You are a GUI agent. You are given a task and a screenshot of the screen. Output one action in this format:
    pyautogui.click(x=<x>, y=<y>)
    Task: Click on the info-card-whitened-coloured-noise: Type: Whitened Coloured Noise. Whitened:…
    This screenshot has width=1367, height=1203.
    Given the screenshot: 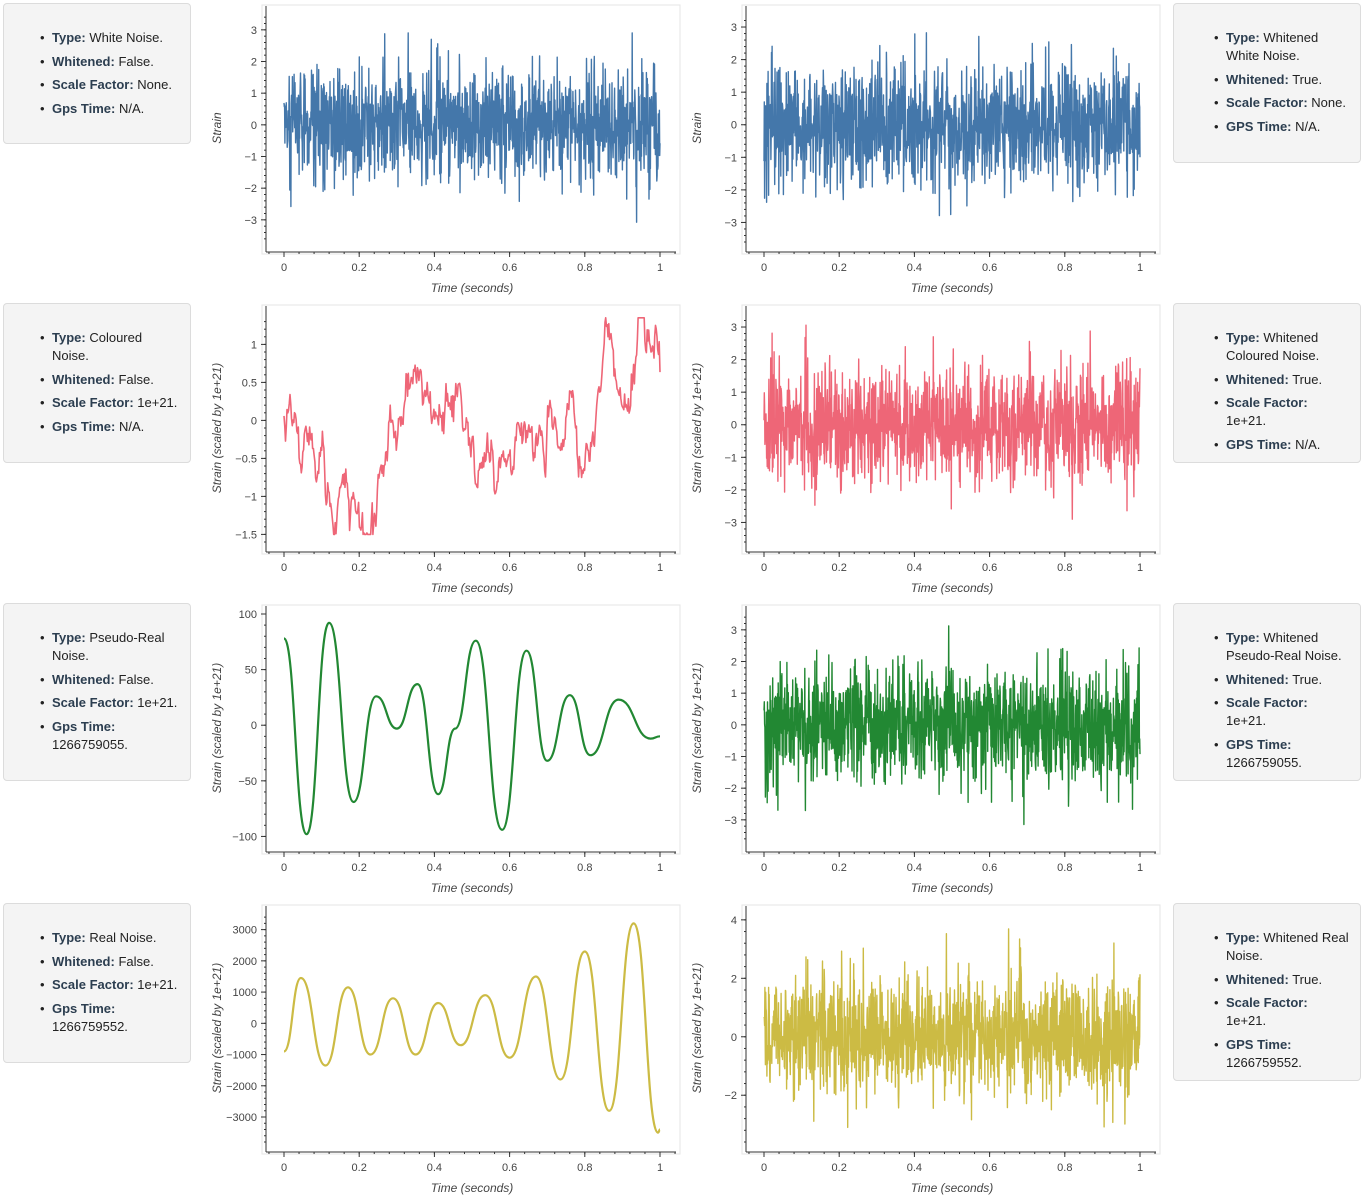 What is the action you would take?
    pyautogui.click(x=1267, y=383)
    